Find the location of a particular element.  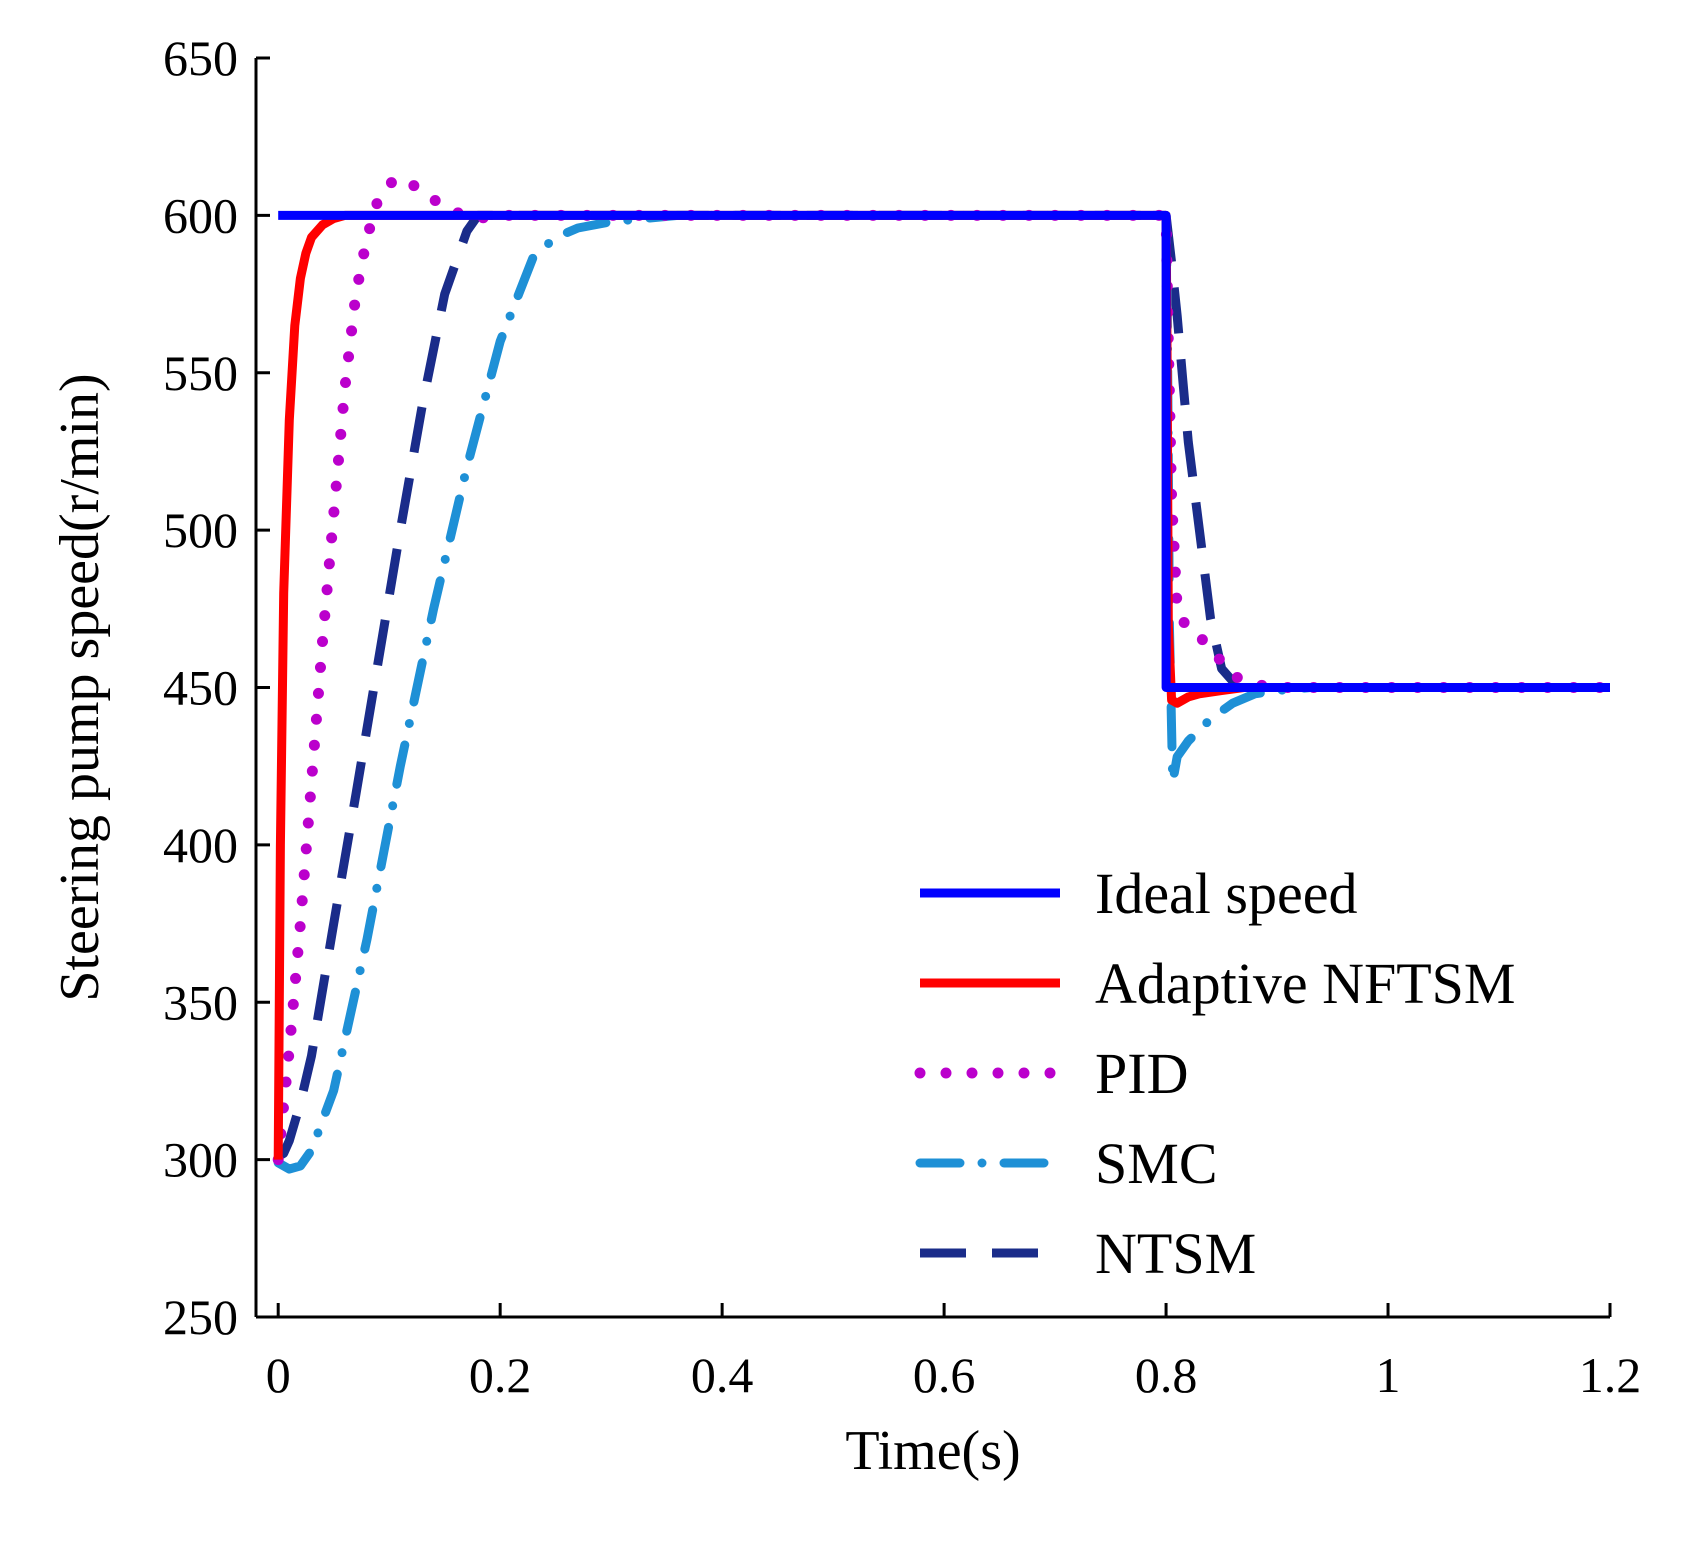

x-axis-title: Time(s) is located at coordinates (932, 1451).